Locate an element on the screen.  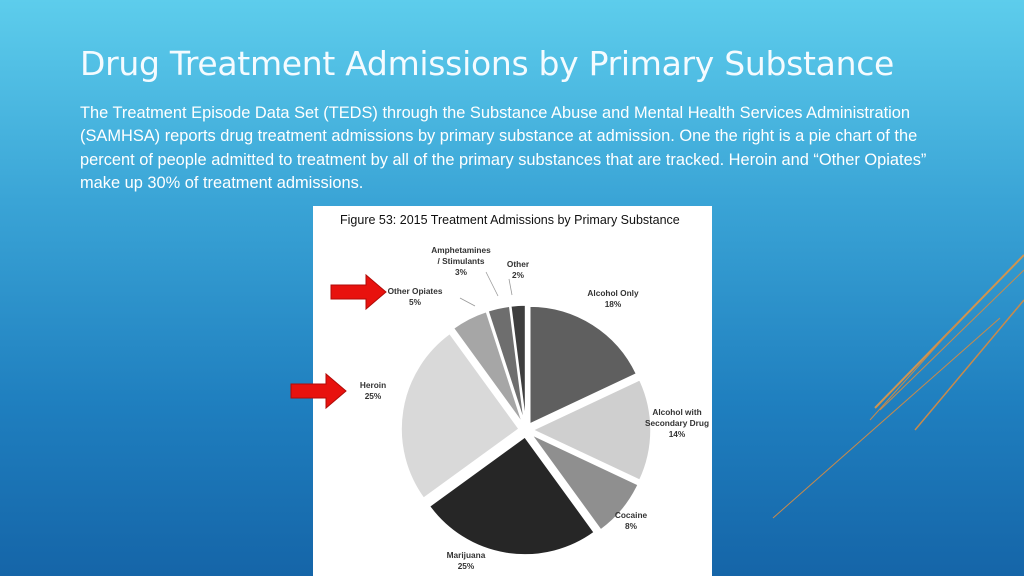
pie-slice-marijuana is located at coordinates (512, 495).